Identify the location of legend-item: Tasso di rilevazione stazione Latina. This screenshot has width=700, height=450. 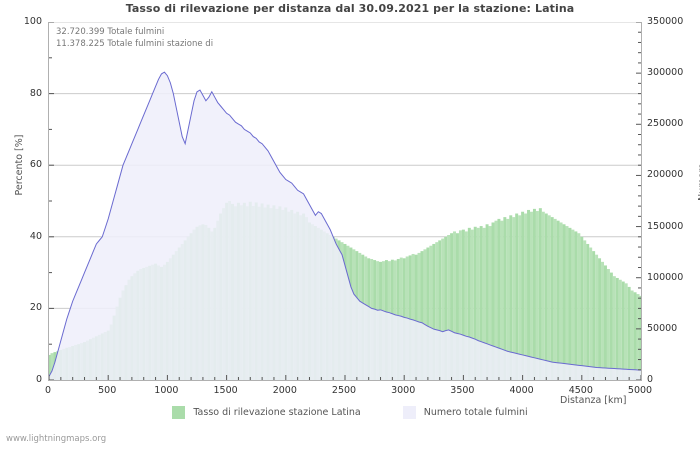
(266, 412).